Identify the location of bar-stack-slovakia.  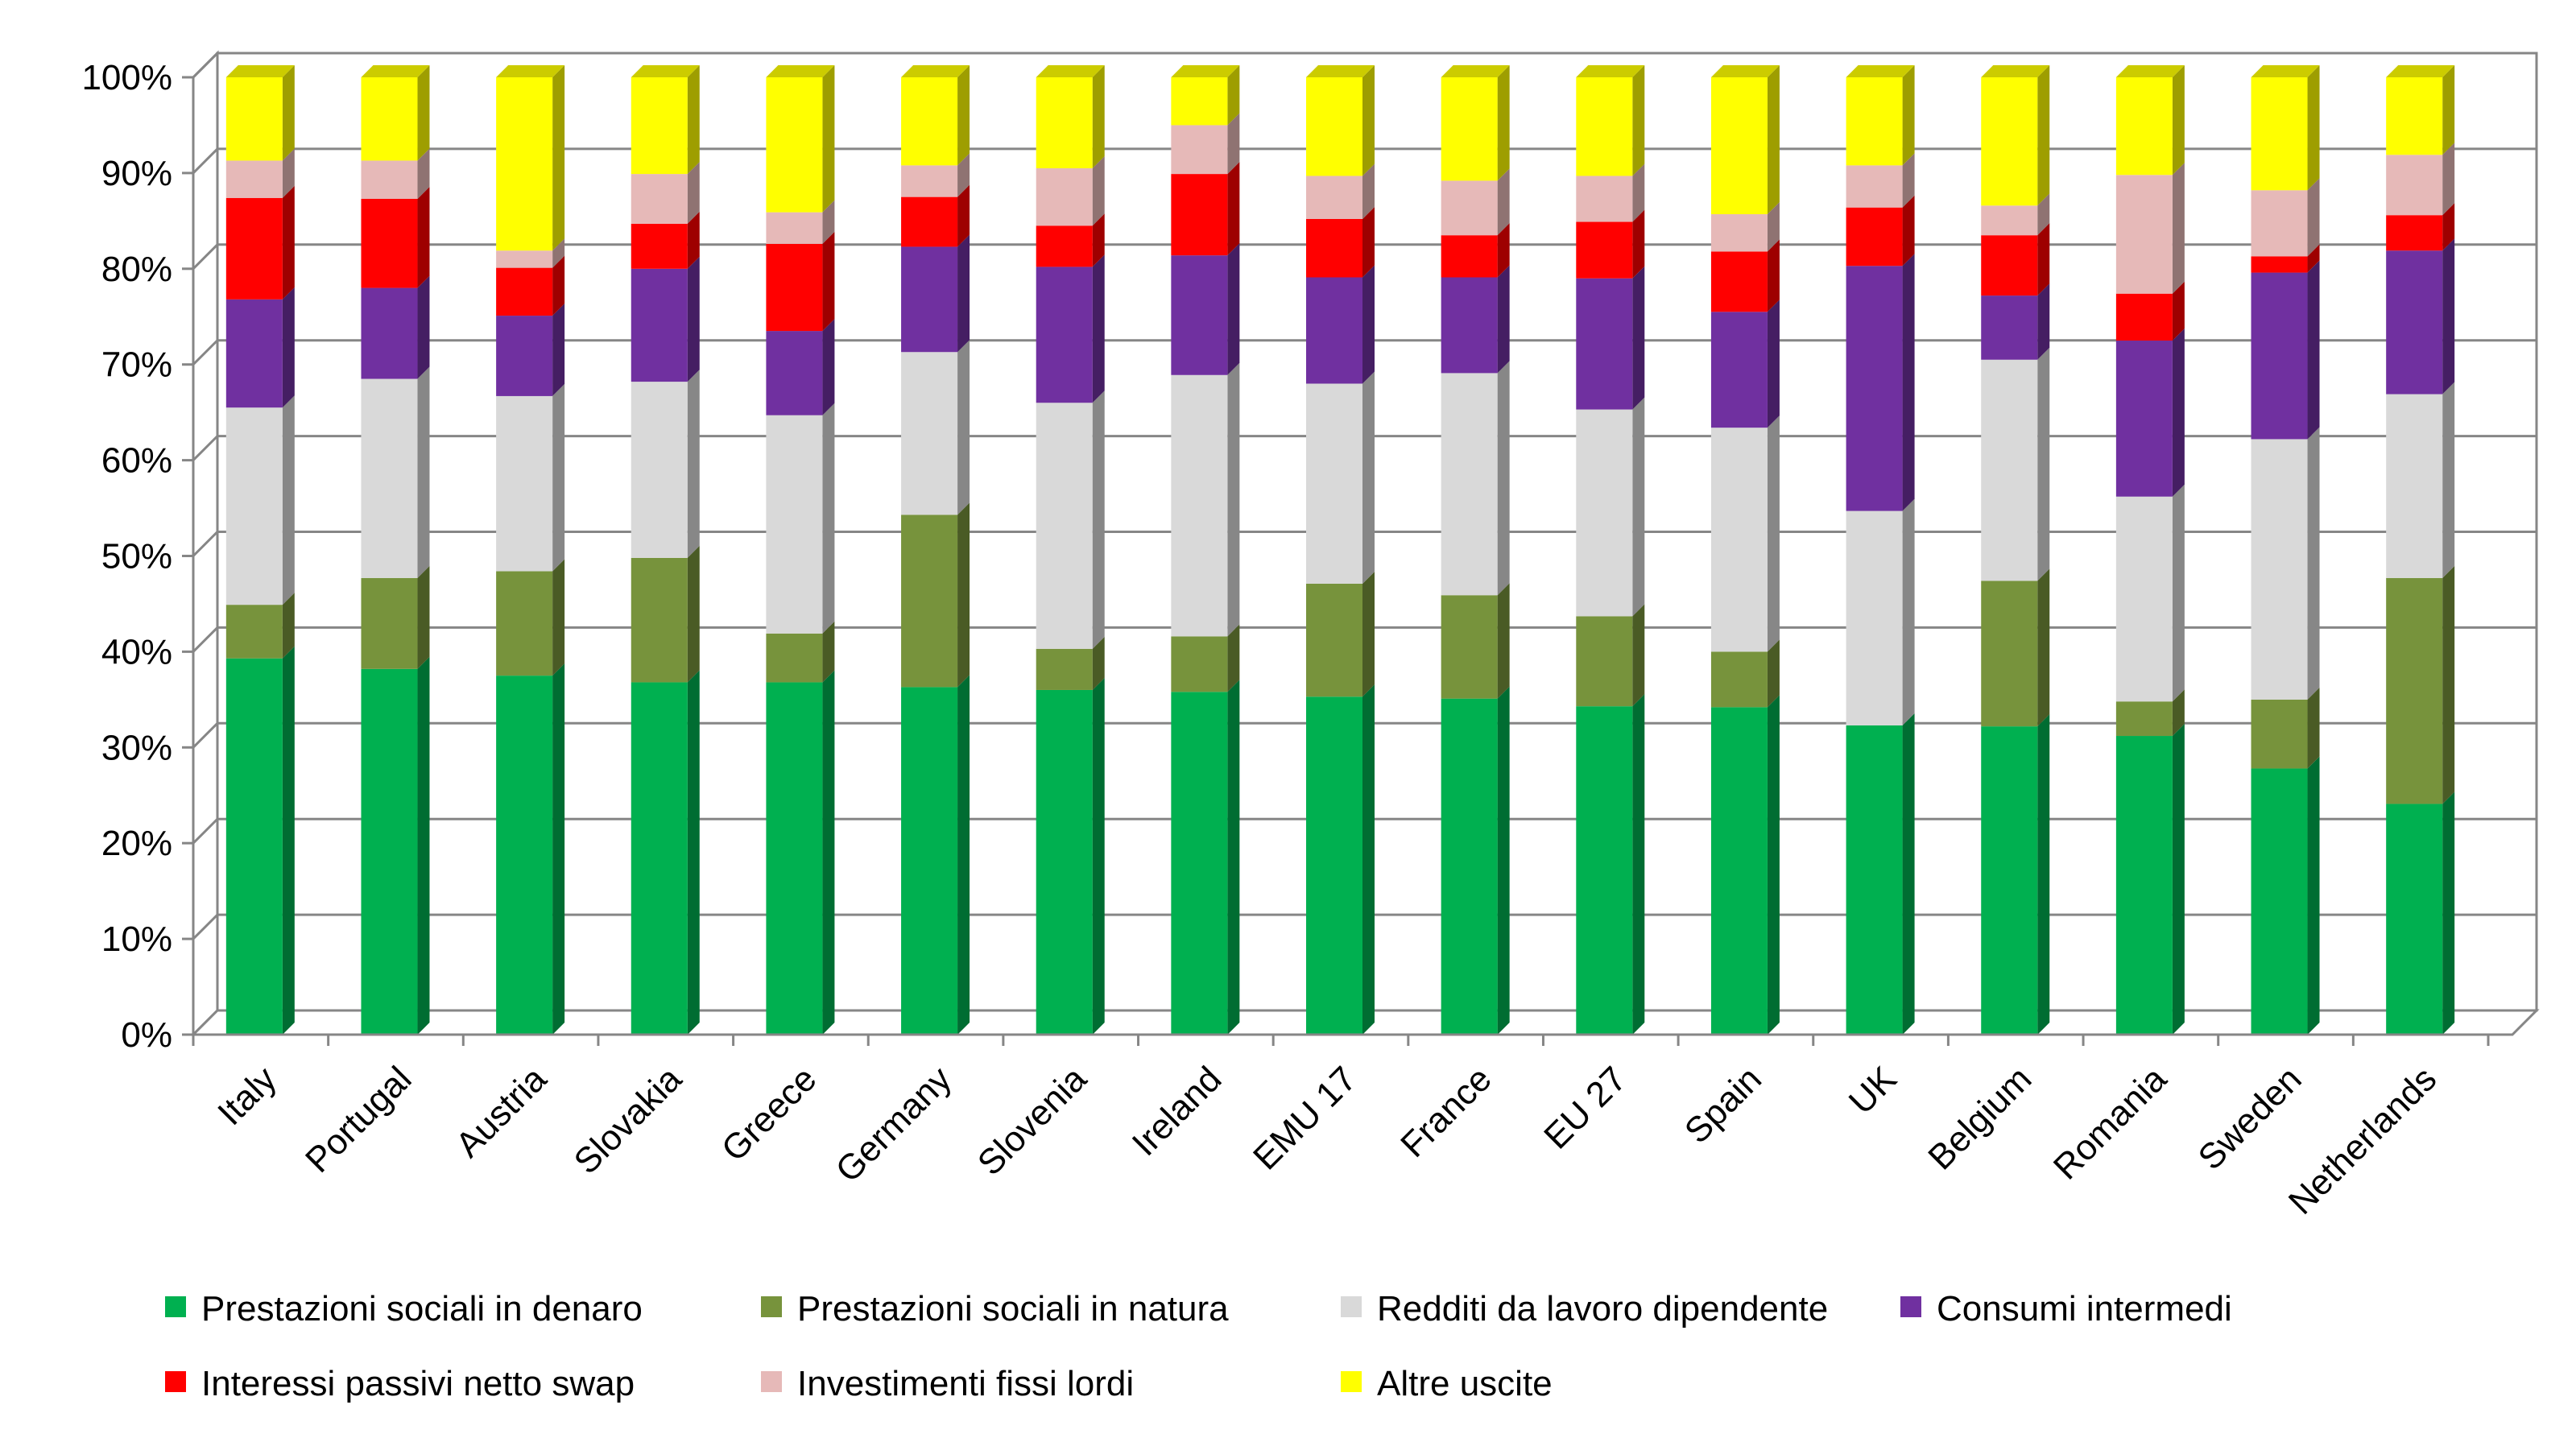
(666, 550).